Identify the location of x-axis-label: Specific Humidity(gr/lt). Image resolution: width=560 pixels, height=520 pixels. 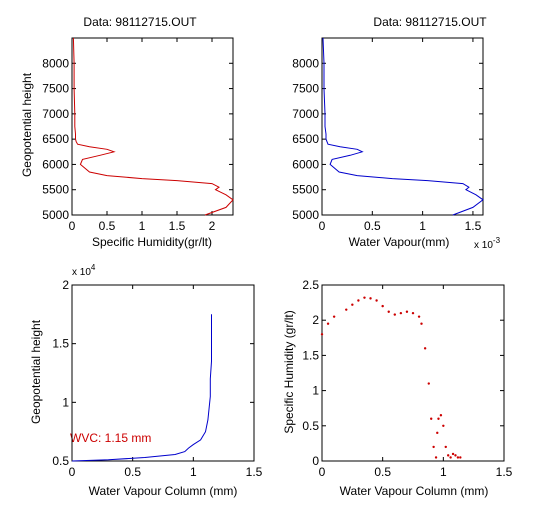
(152, 242).